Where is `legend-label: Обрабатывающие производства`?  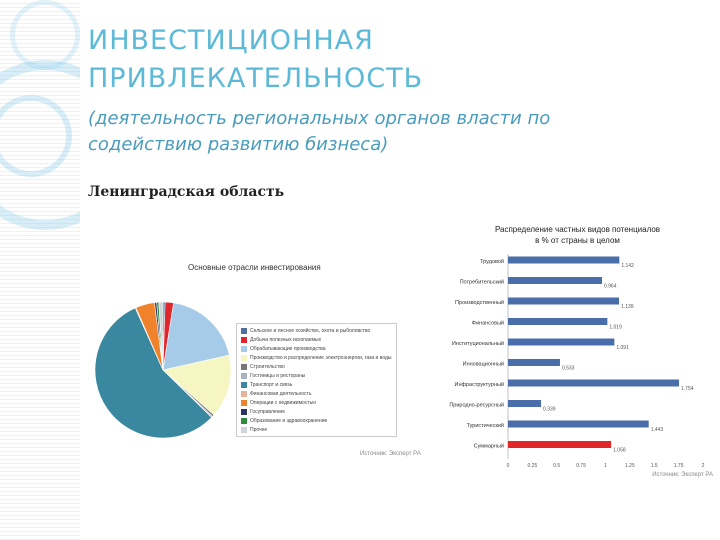
legend-label: Обрабатывающие производства is located at coordinates (288, 348).